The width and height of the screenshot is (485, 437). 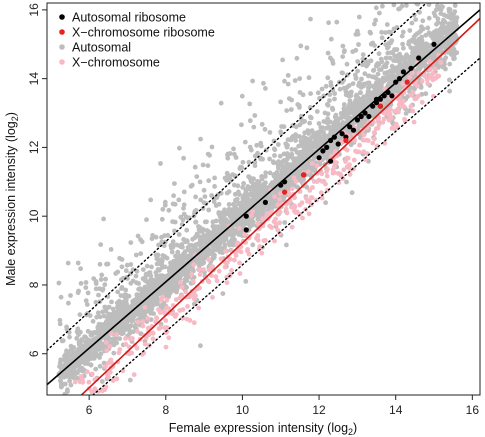 I want to click on y-tick-label: 14, so click(x=34, y=79).